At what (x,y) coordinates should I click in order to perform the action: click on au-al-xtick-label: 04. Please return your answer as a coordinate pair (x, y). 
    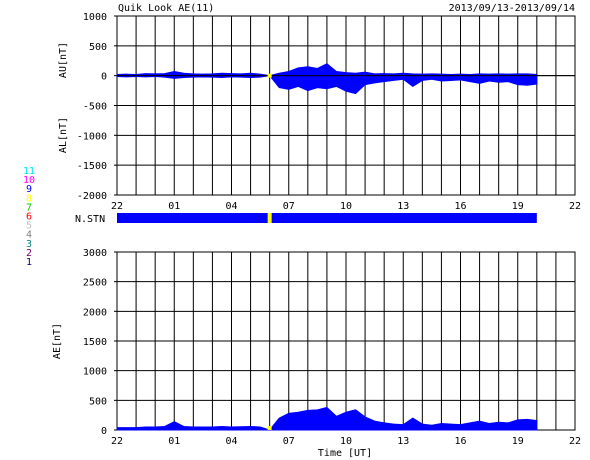
    Looking at the image, I should click on (231, 206).